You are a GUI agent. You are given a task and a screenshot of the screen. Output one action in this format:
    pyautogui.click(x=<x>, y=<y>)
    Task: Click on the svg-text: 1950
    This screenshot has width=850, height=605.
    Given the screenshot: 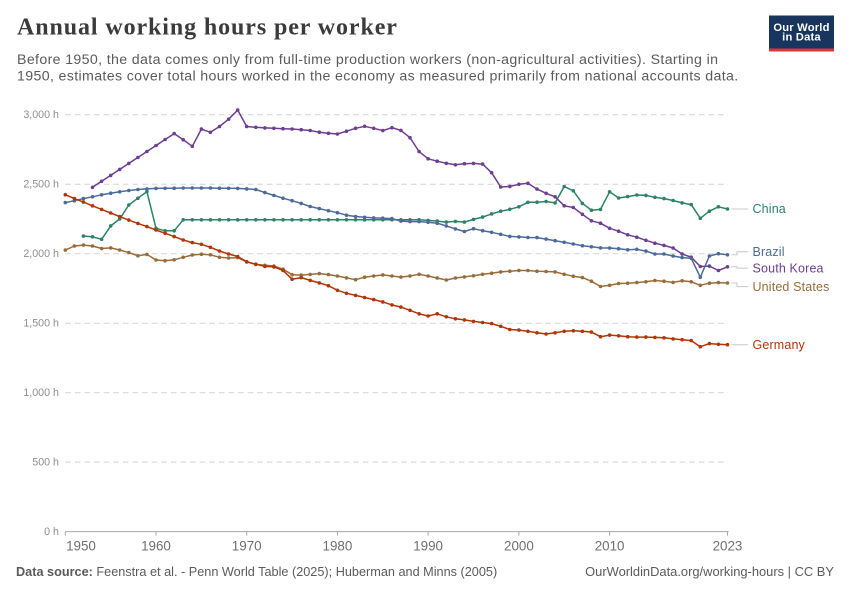 What is the action you would take?
    pyautogui.click(x=81, y=546)
    